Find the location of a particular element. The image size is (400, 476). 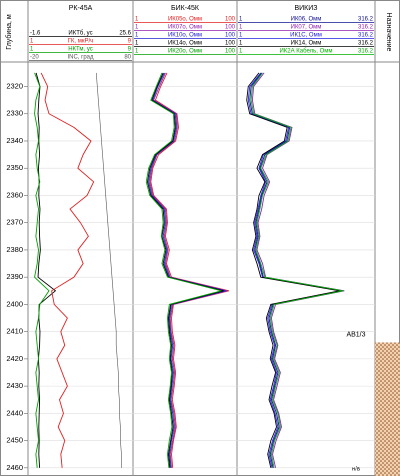

depth-tick-label: 2380 is located at coordinates (14, 249).